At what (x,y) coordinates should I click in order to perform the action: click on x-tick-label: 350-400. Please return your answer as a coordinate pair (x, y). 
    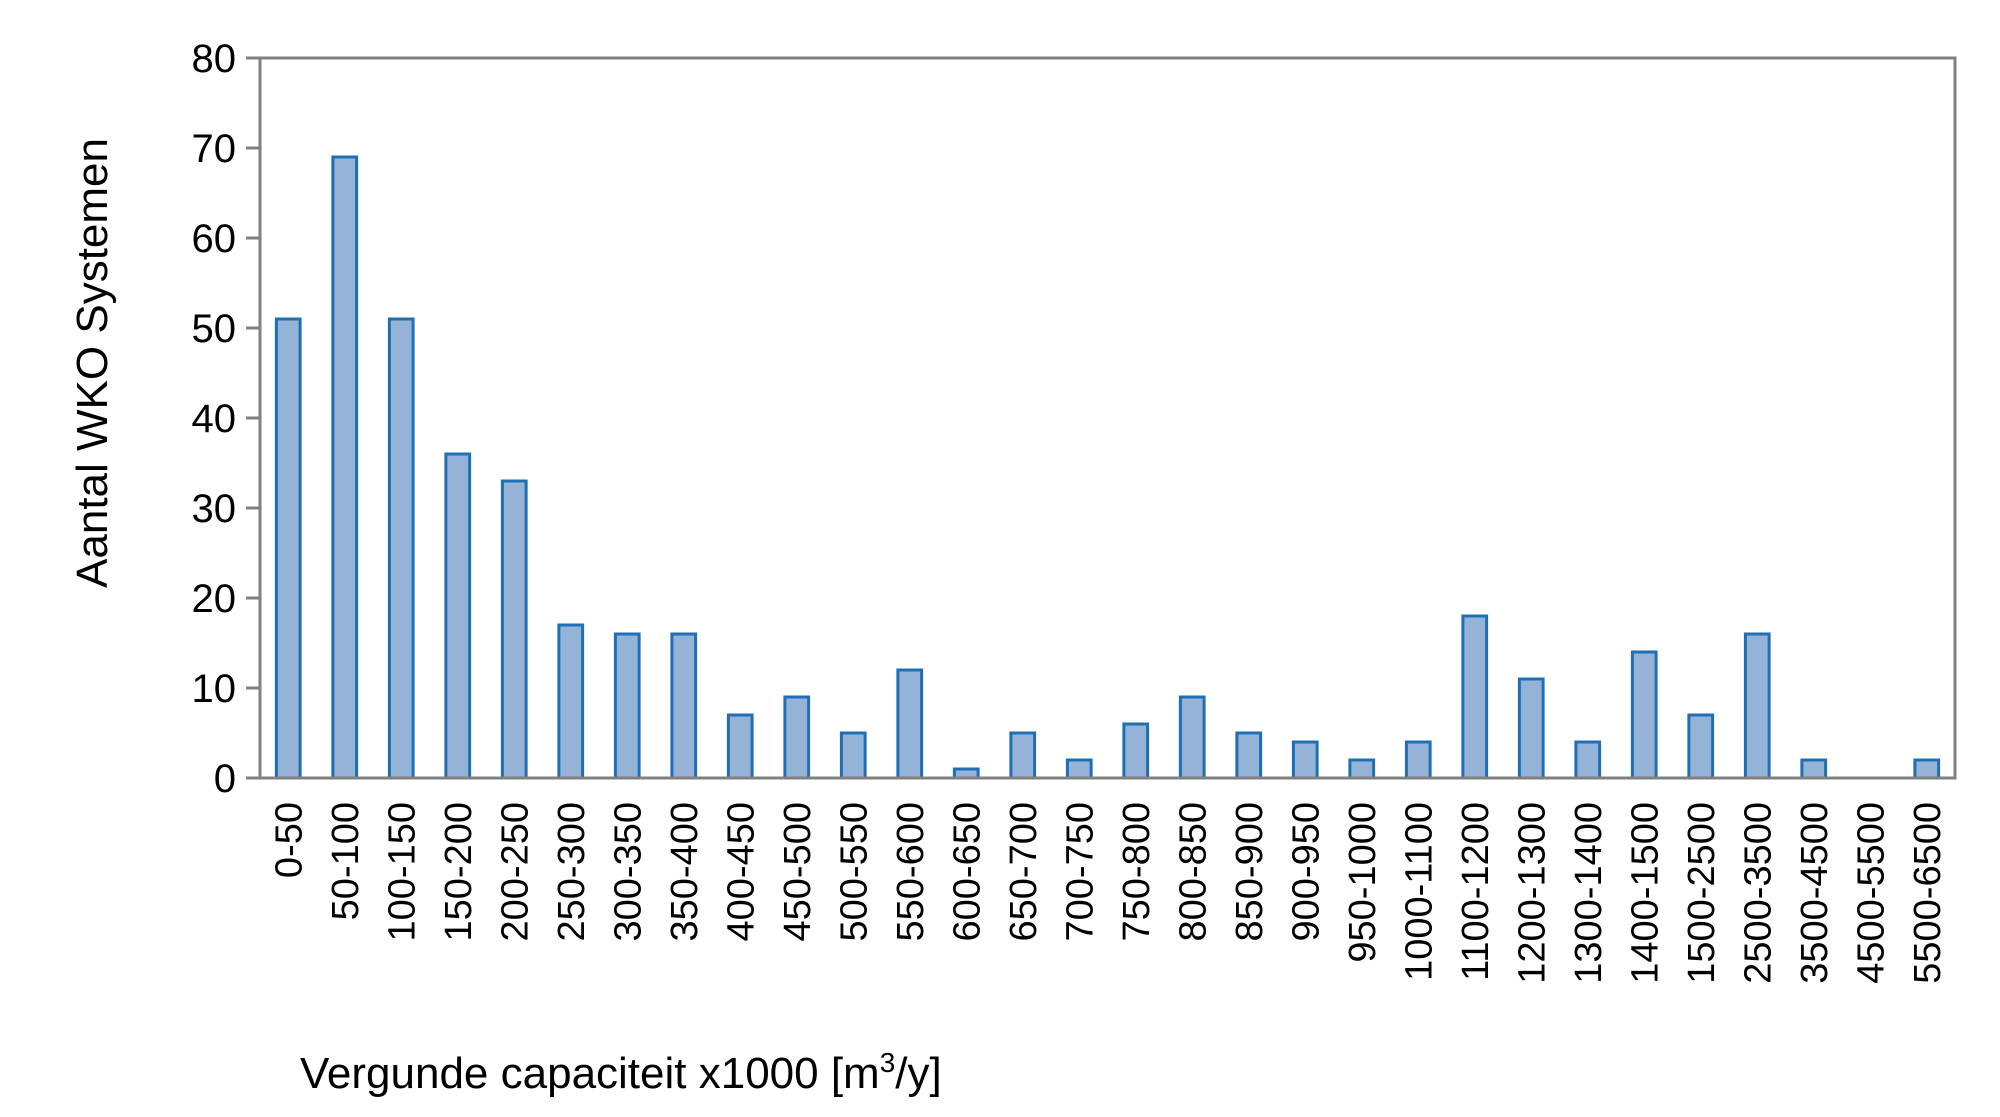
    Looking at the image, I should click on (685, 871).